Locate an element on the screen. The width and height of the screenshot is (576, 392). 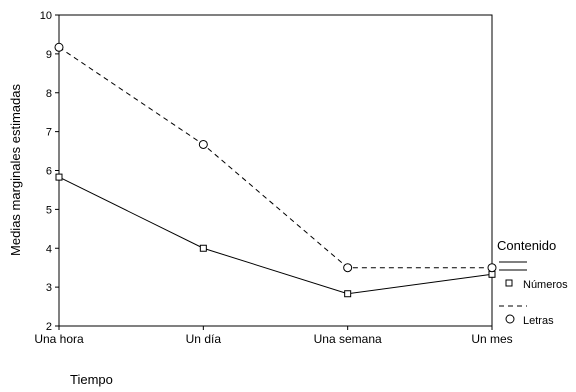
y-tick-label: 8 is located at coordinates (49, 94).